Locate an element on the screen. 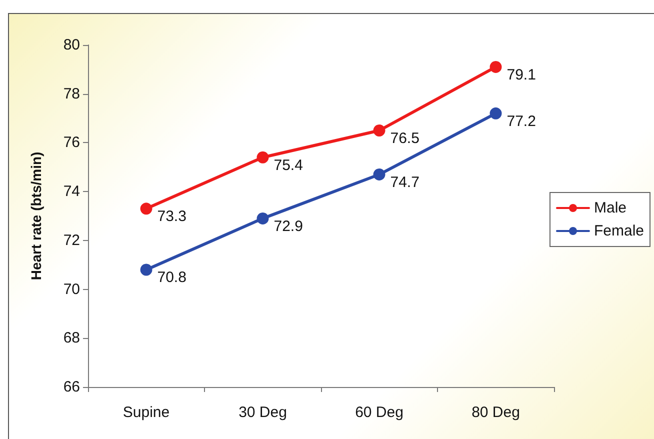 This screenshot has height=439, width=654. data-label: 74.7 is located at coordinates (405, 182).